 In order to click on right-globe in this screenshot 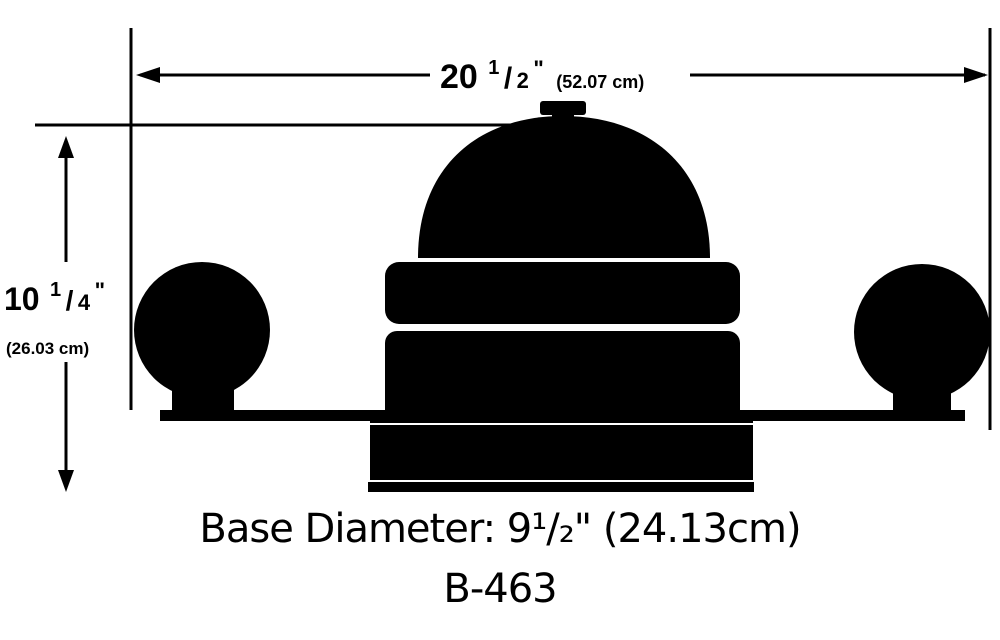, I will do `click(922, 332)`.